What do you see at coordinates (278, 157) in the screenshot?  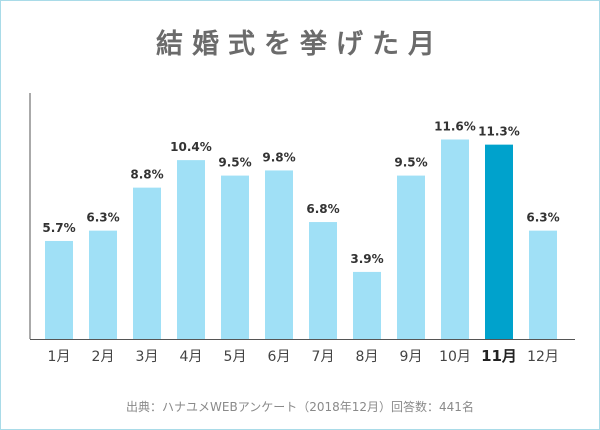 I see `value-label-6: 9.8%` at bounding box center [278, 157].